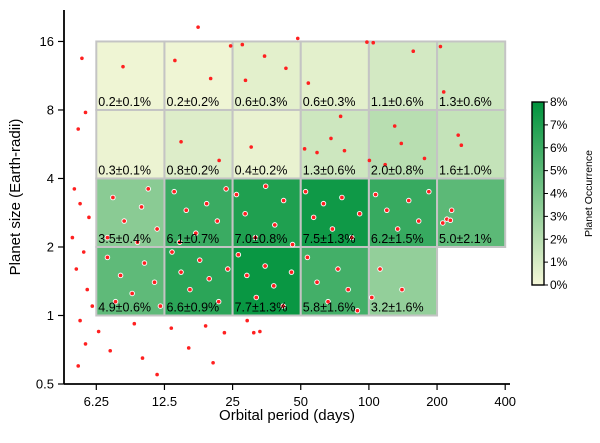 Image resolution: width=600 pixels, height=443 pixels. Describe the element at coordinates (232, 401) in the screenshot. I see `x-tick-label: 25` at that location.